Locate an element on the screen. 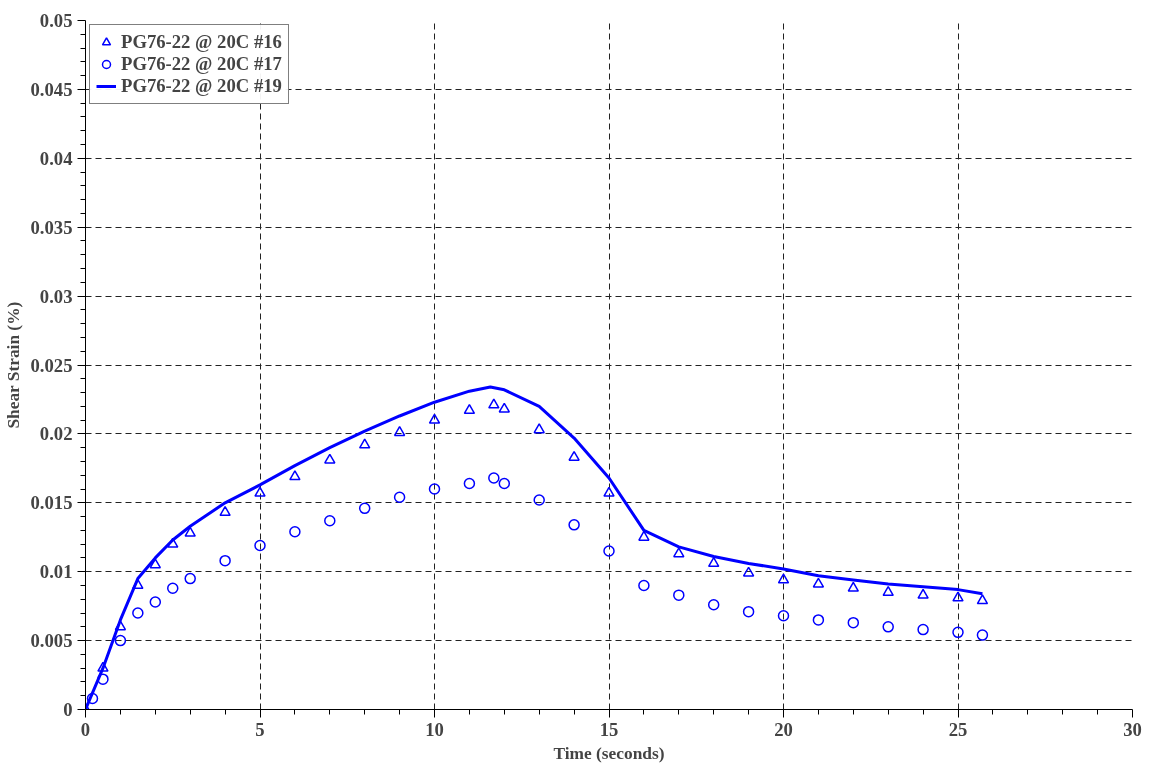 This screenshot has height=765, width=1154. x-tick-label: 5 is located at coordinates (260, 729).